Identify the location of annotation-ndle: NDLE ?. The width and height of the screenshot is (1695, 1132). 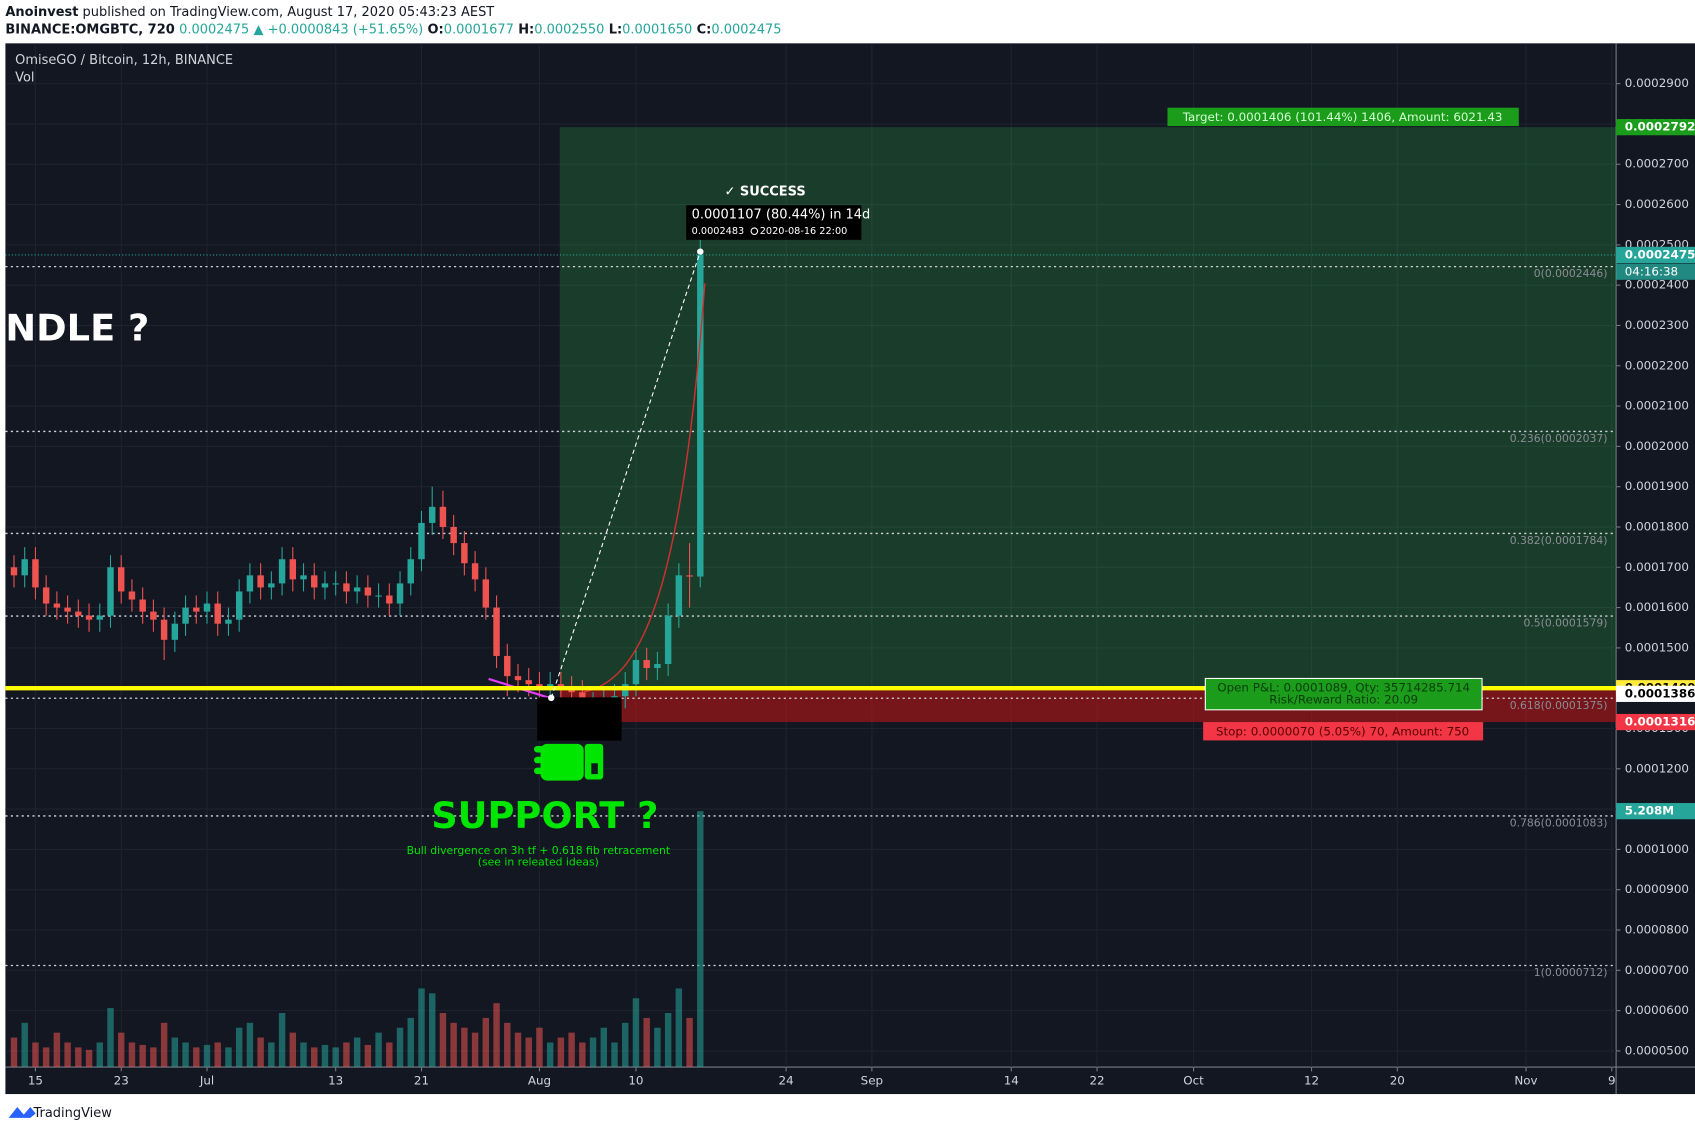
(77, 327).